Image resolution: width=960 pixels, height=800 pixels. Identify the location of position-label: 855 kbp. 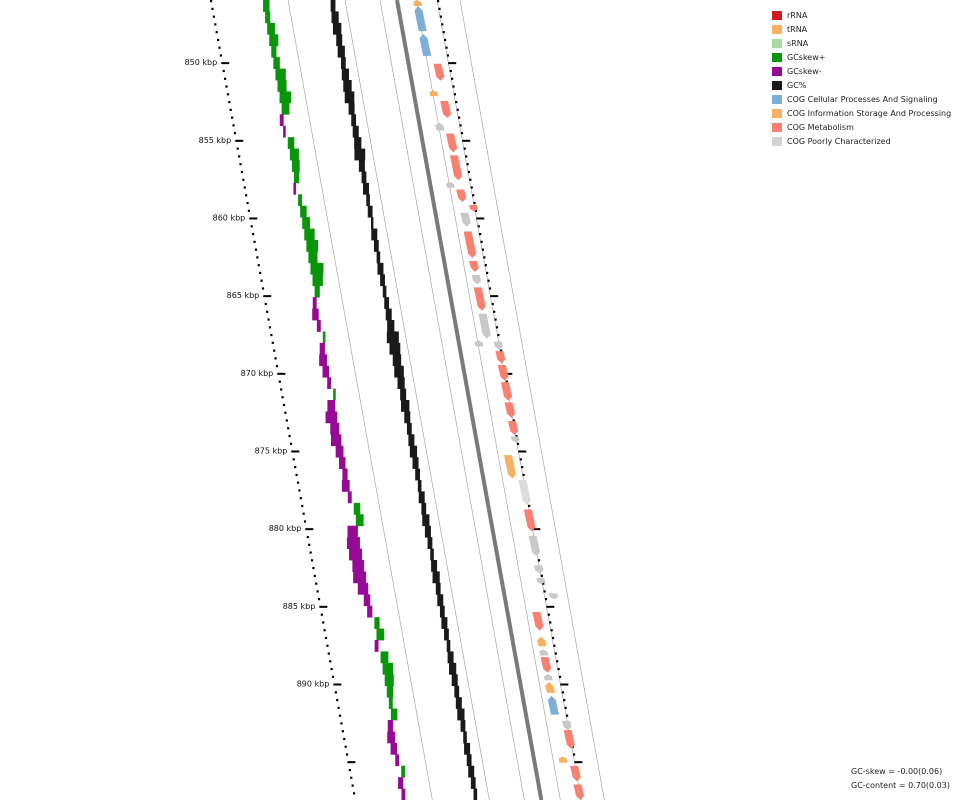
(215, 140).